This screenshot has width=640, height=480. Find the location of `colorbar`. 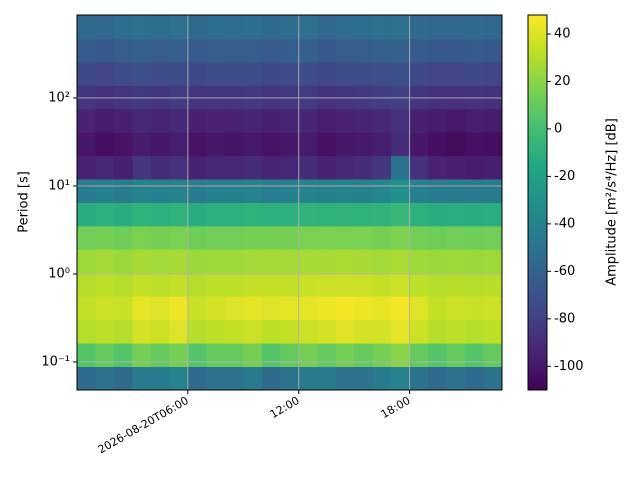

colorbar is located at coordinates (537, 202).